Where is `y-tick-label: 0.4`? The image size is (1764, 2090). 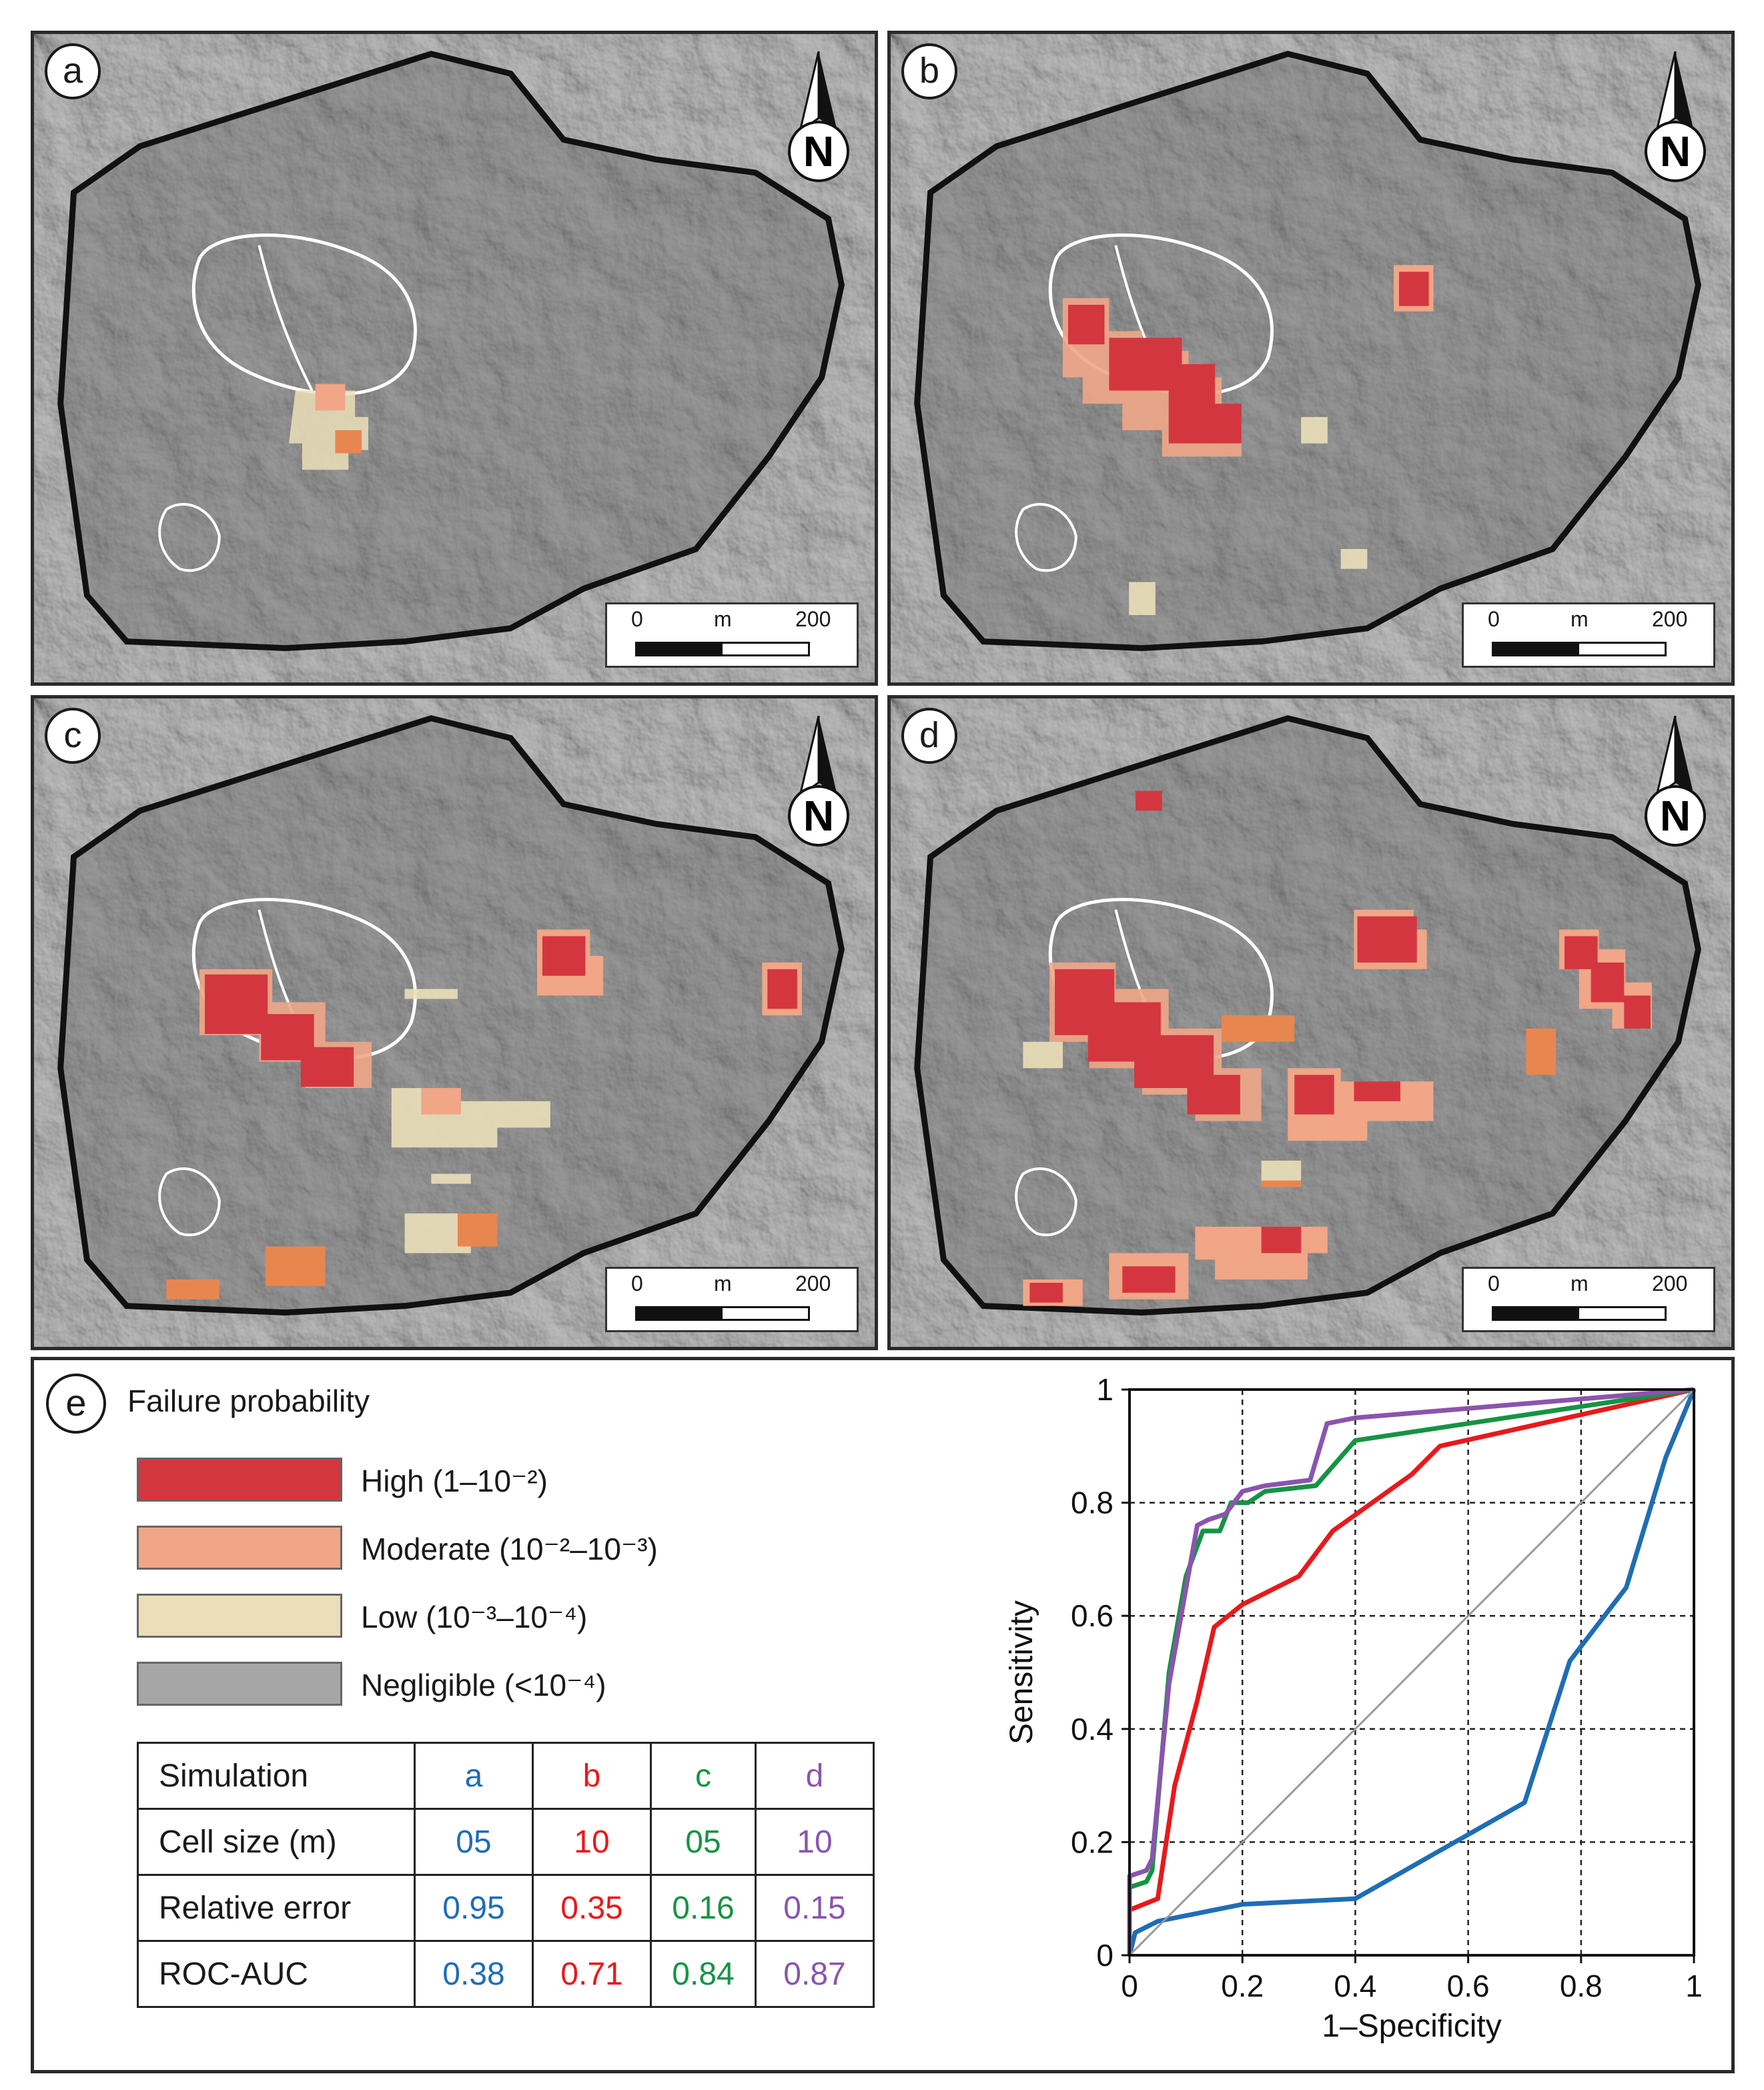
y-tick-label: 0.4 is located at coordinates (1092, 1729).